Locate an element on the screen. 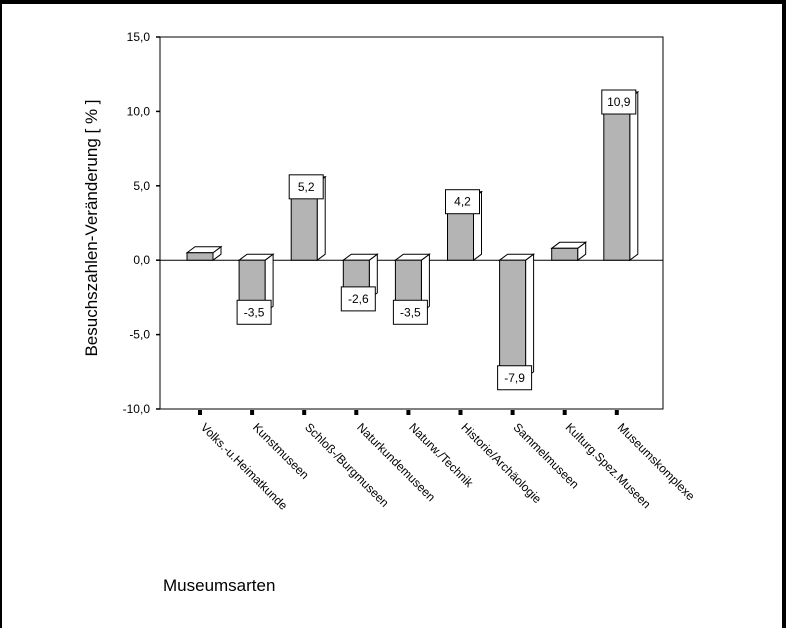 The width and height of the screenshot is (786, 628). data-label-text: 10,9 is located at coordinates (619, 102).